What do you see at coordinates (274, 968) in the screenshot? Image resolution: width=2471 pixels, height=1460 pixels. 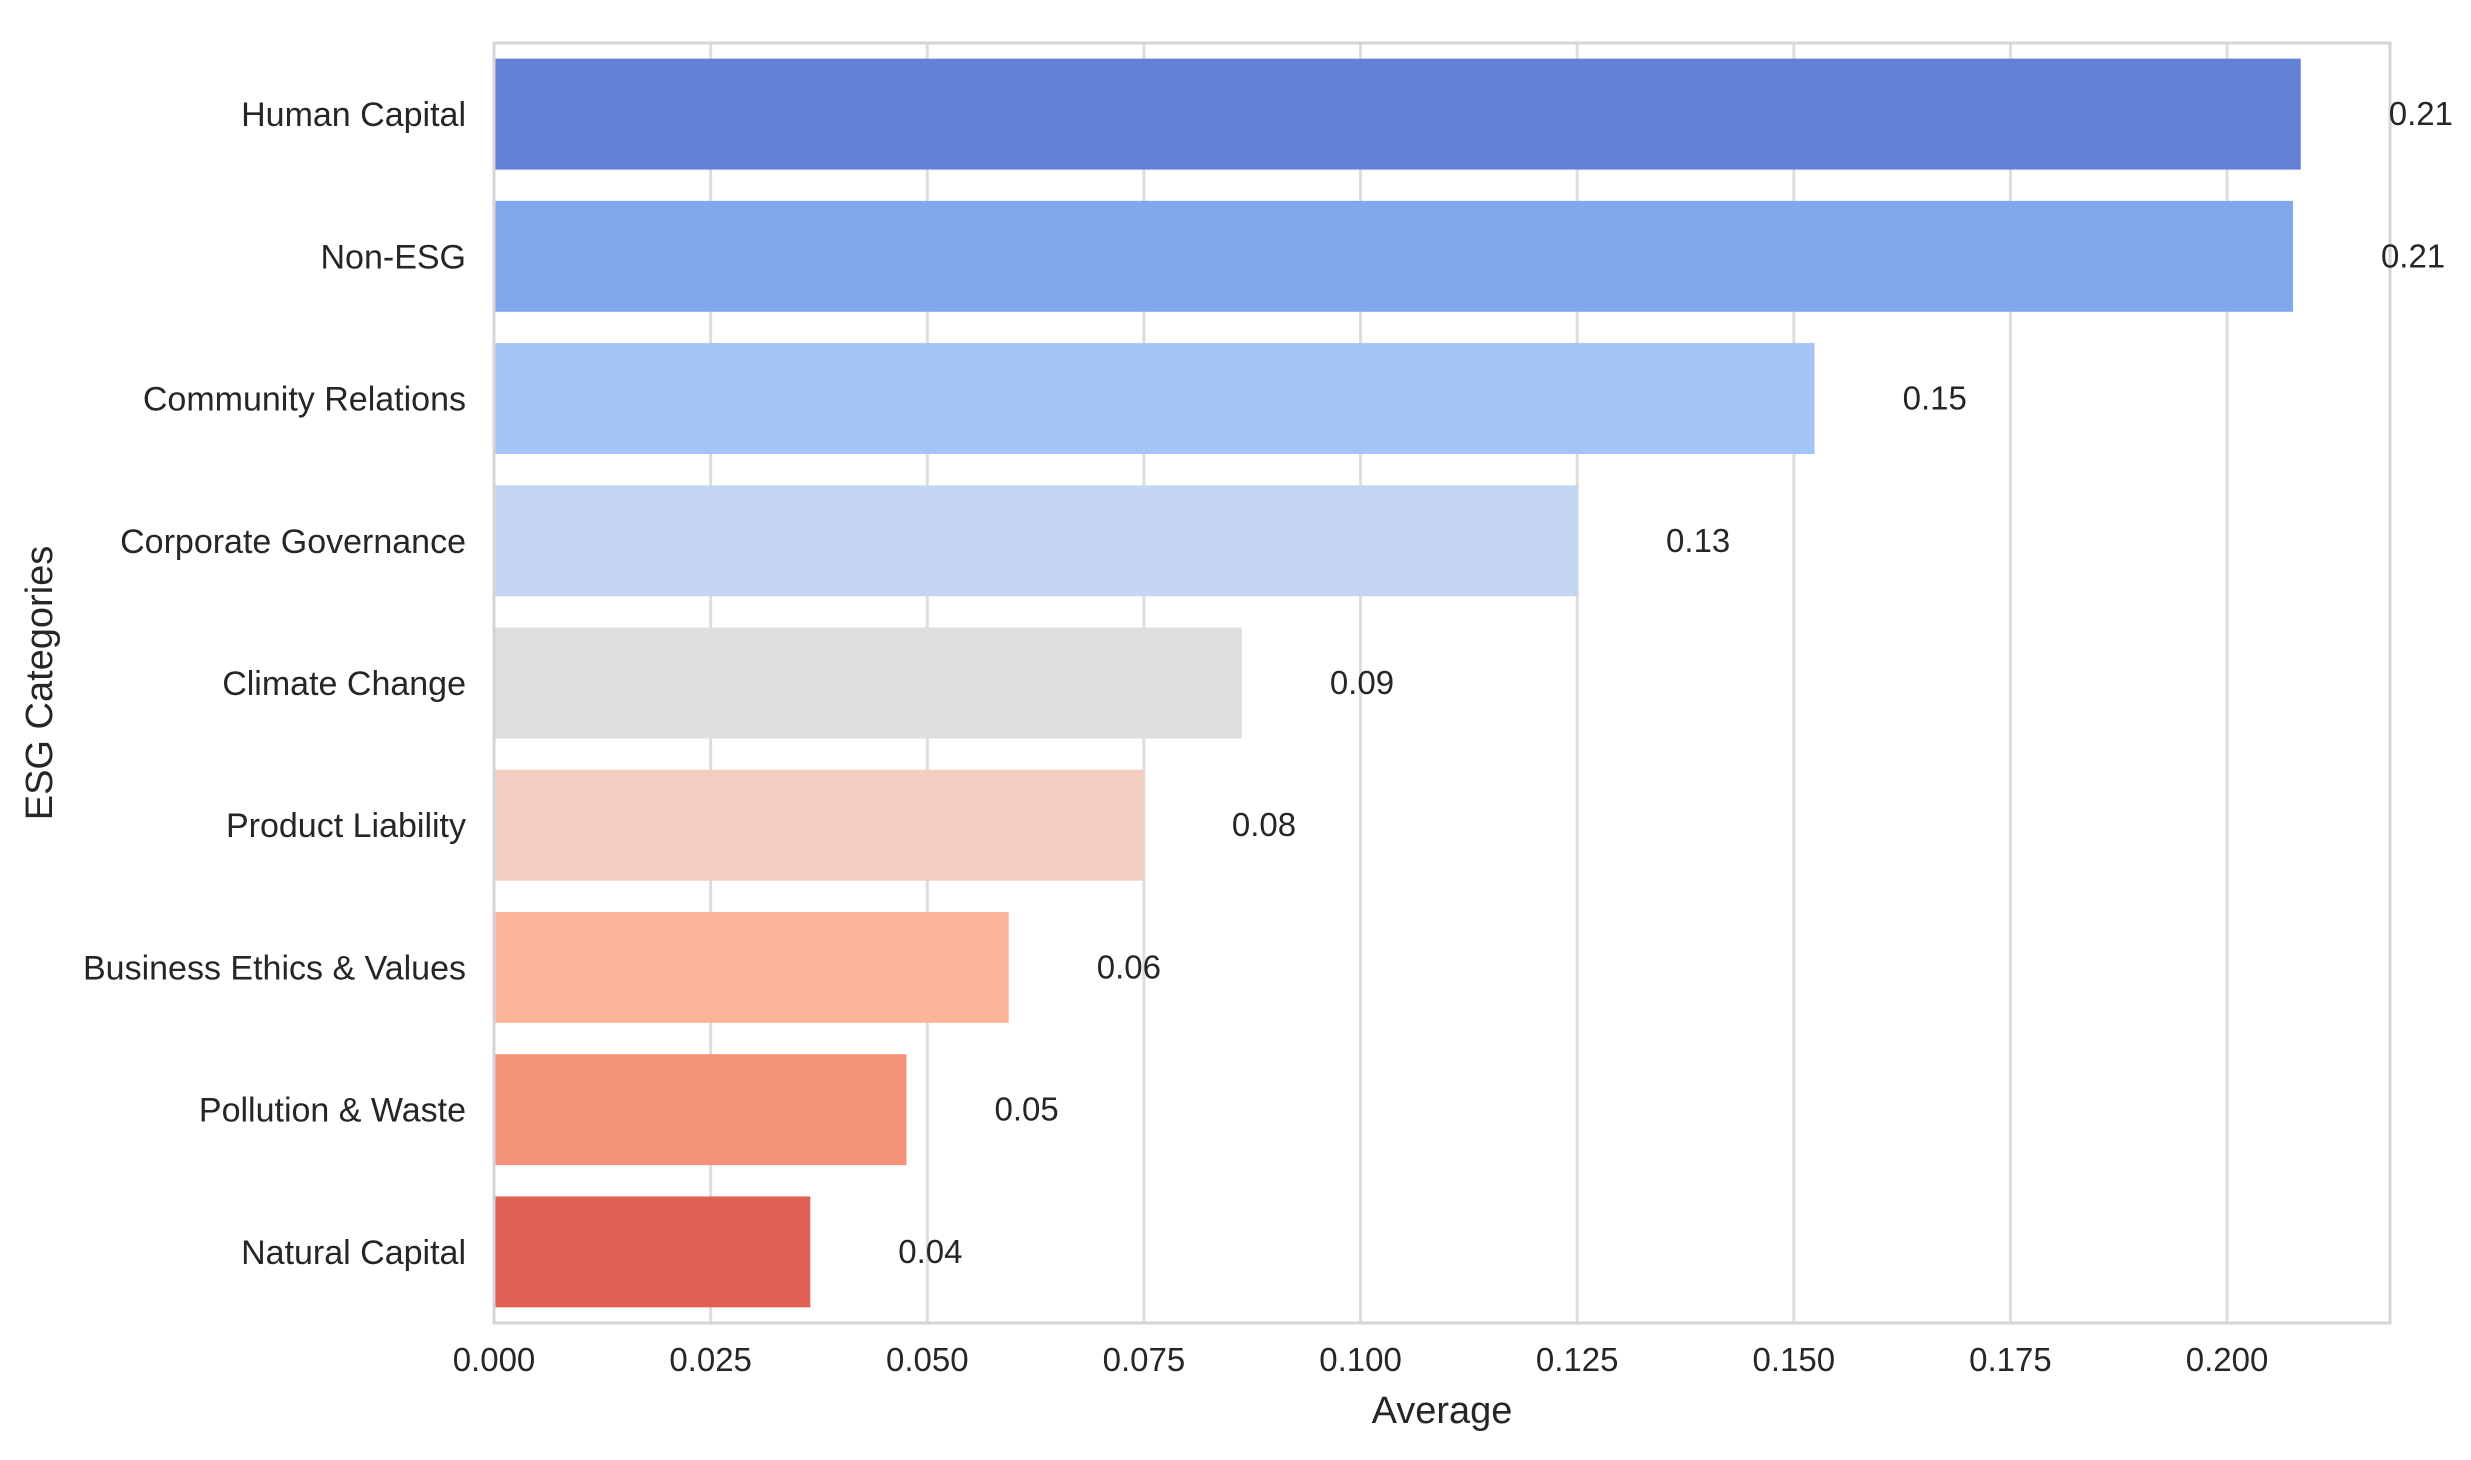 I see `category-label: Business Ethics & Values` at bounding box center [274, 968].